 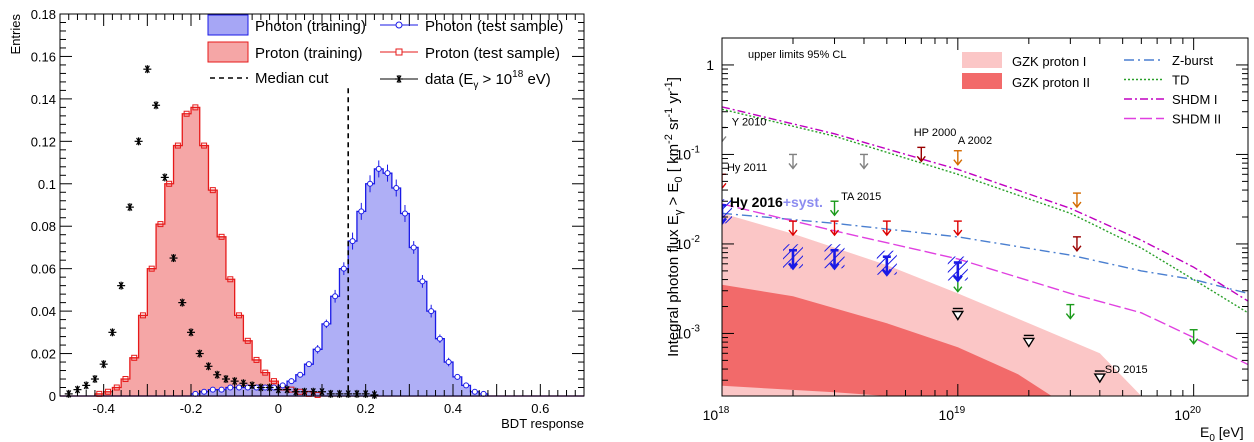 What do you see at coordinates (747, 168) in the screenshot?
I see `label-hy-2011: Hy 2011` at bounding box center [747, 168].